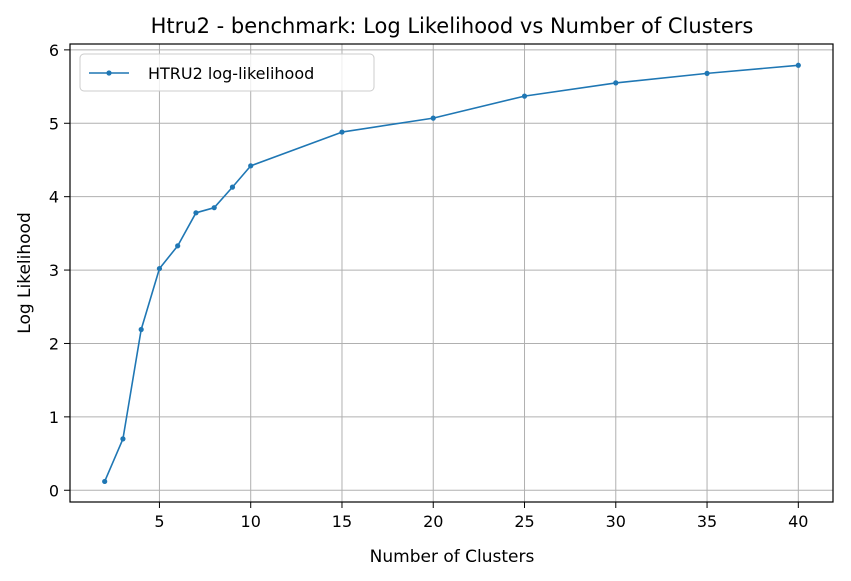  Describe the element at coordinates (707, 521) in the screenshot. I see `x-tick-label: 35` at that location.